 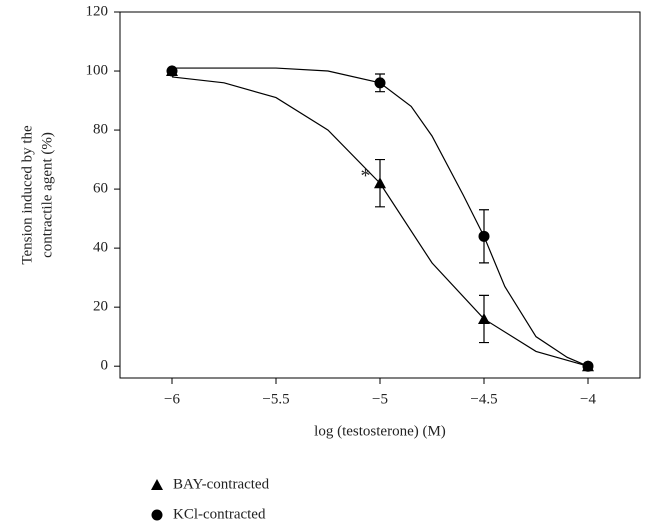 I want to click on y-tick-label: 80, so click(x=100, y=130).